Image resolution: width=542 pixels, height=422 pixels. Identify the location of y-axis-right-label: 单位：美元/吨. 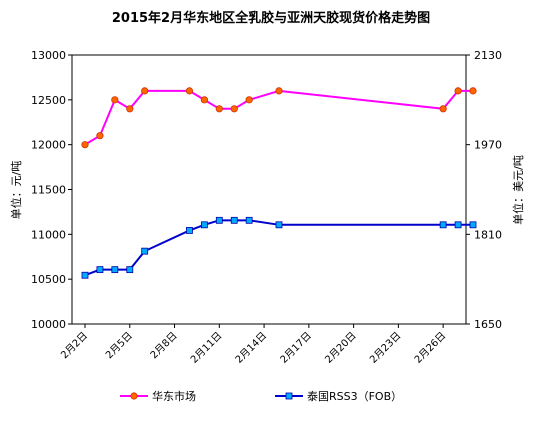
(518, 190).